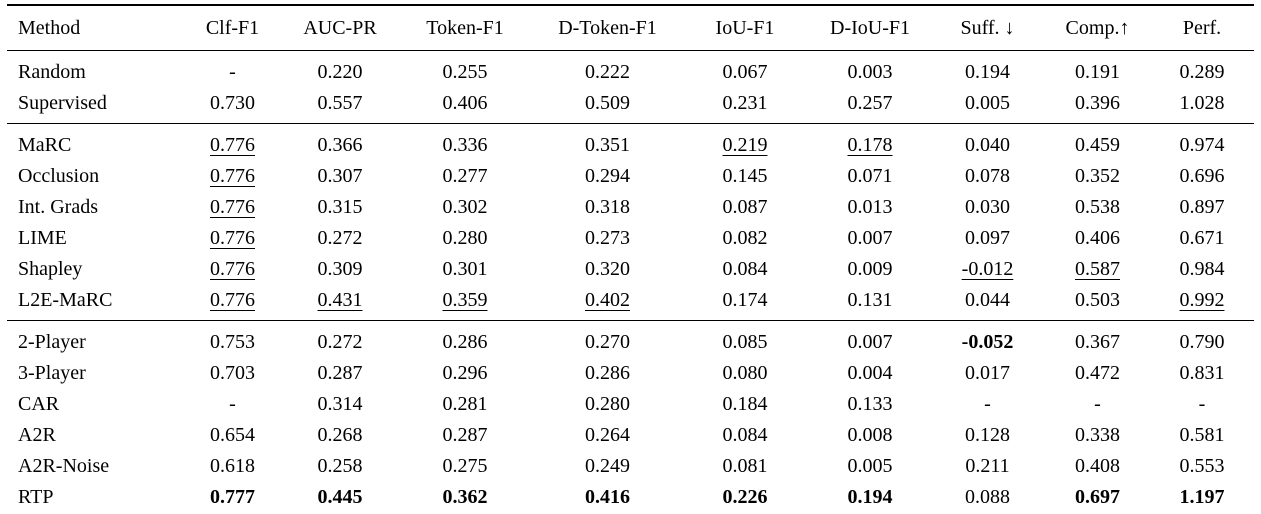  I want to click on cell-value: 1.028, so click(1202, 103).